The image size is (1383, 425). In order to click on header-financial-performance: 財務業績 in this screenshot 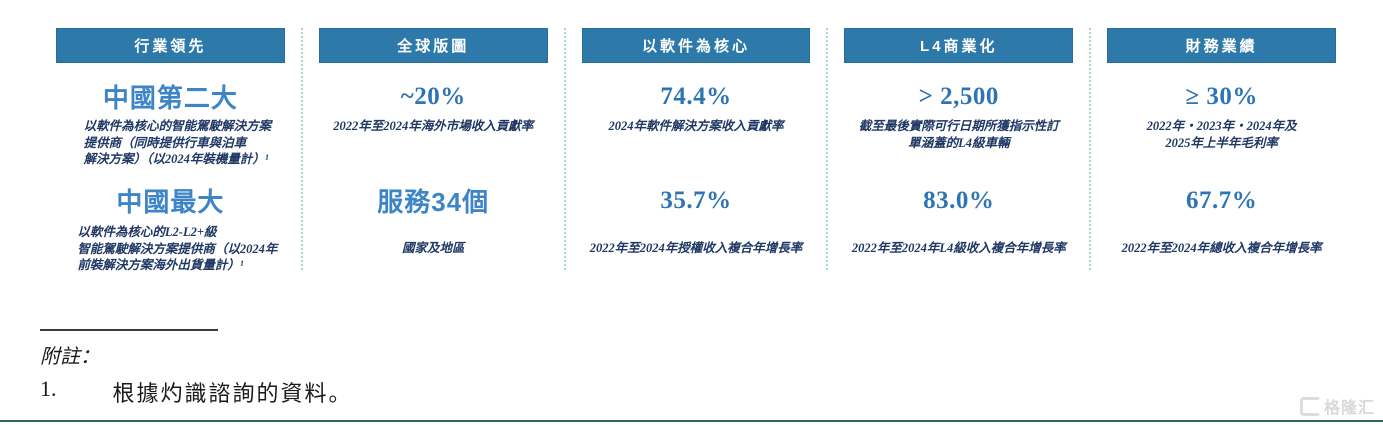, I will do `click(1221, 45)`.